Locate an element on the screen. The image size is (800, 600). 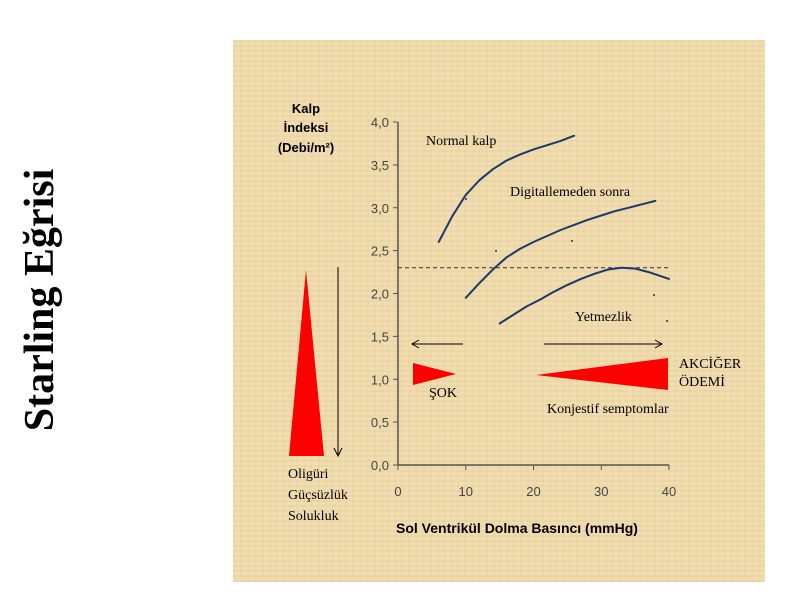
series-label-normal: Normal kalp is located at coordinates (461, 141).